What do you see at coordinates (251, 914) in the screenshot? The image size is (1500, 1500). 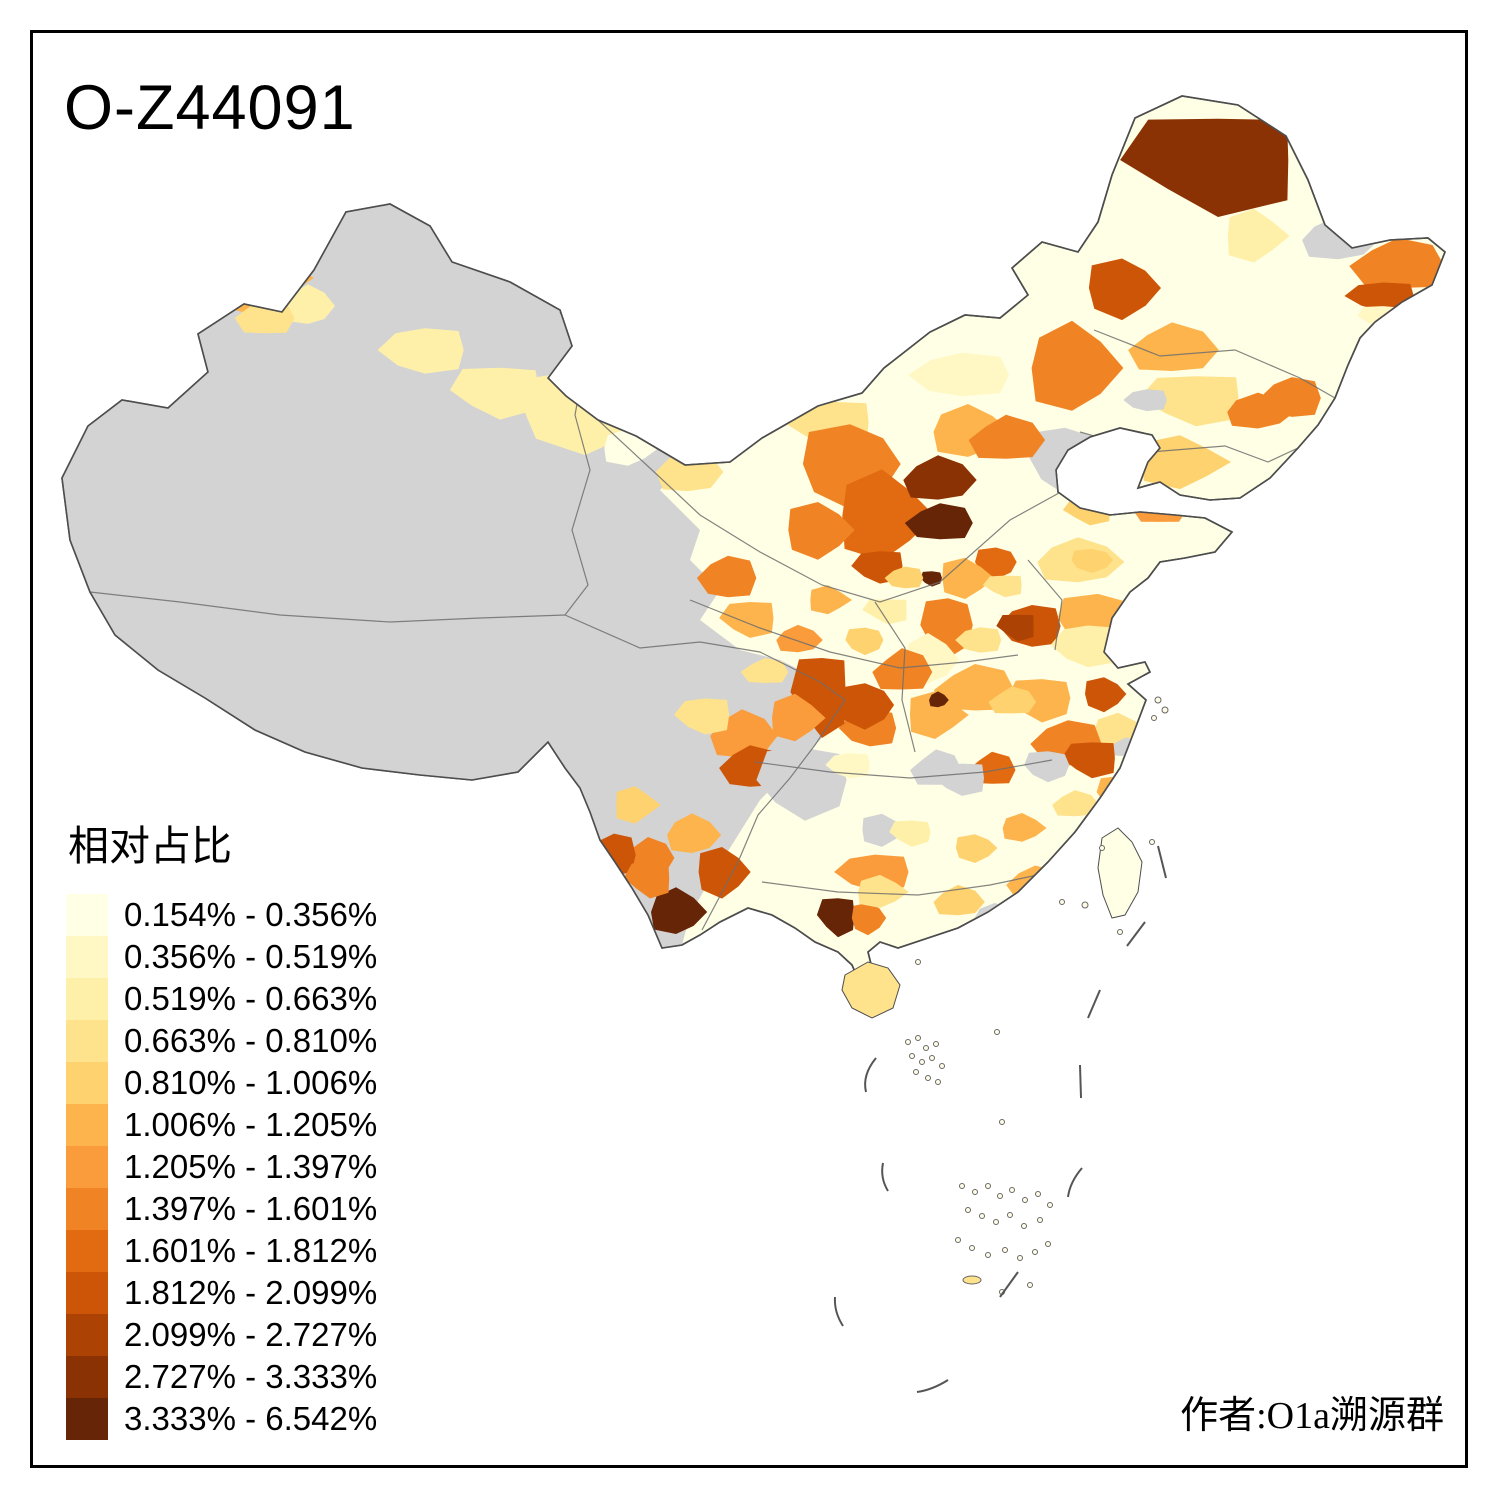 I see `legend-label: 0.154% - 0.356%` at bounding box center [251, 914].